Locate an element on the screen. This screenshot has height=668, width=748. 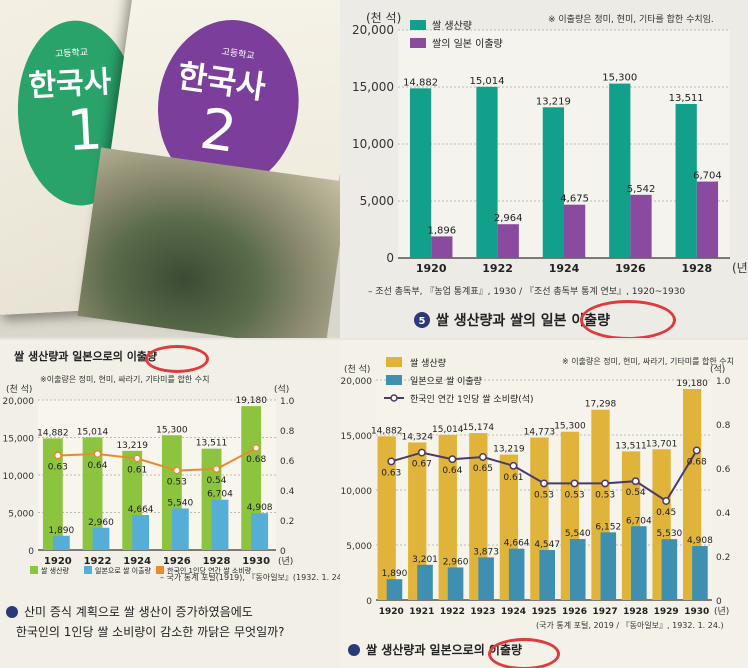
data-label: 15,014 is located at coordinates (448, 430).